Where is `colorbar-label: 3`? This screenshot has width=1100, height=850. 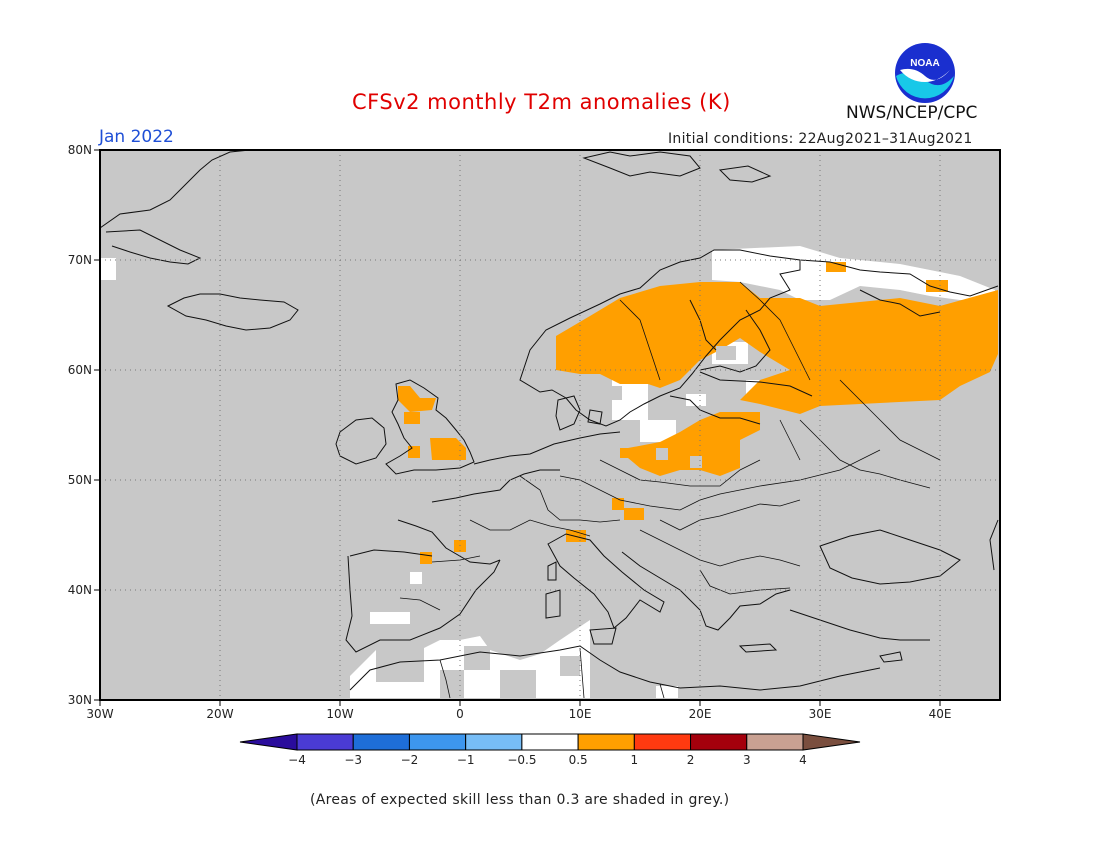
colorbar-label: 3 is located at coordinates (747, 760).